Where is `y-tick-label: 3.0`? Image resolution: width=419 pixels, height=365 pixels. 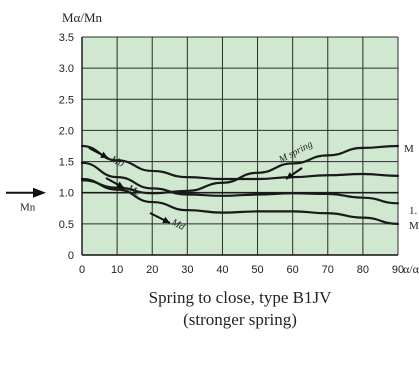 y-tick-label: 3.0 is located at coordinates (66, 69).